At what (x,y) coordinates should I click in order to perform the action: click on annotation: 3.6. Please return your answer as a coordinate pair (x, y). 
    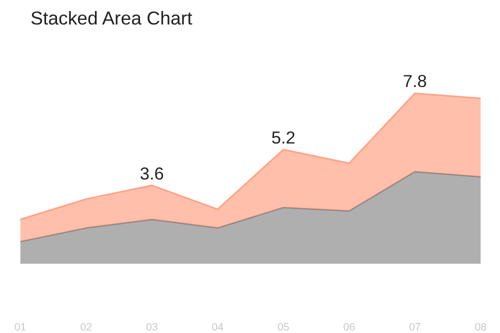
    Looking at the image, I should click on (152, 173).